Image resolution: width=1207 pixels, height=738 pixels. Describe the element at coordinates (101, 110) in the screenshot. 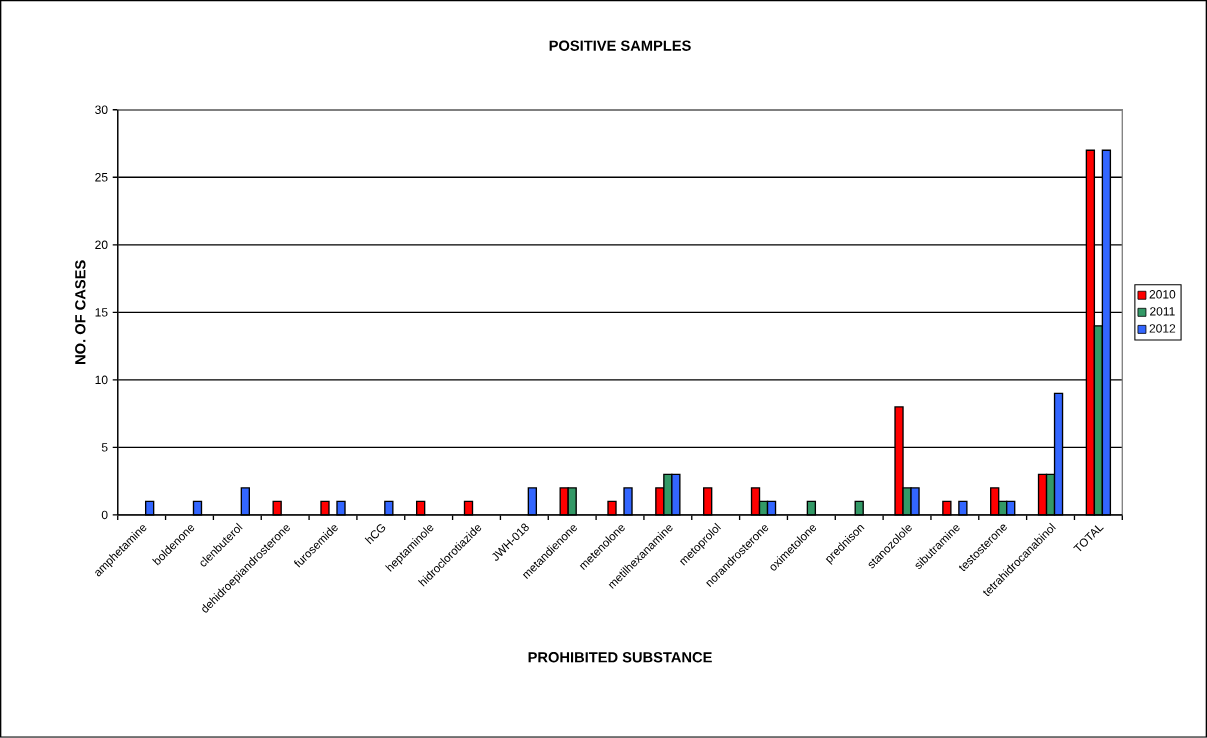

I see `y-tick-label: 30` at that location.